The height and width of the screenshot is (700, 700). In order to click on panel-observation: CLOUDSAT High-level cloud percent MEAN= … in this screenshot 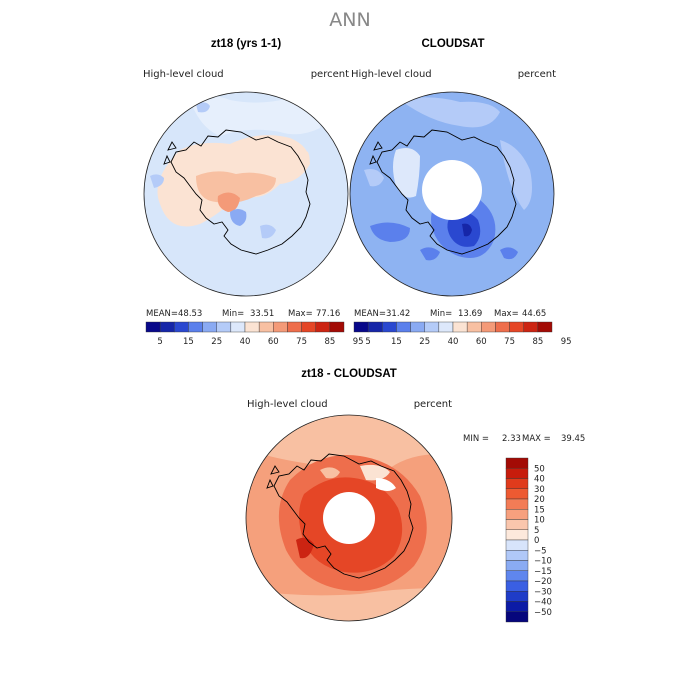, I will do `click(460, 192)`.